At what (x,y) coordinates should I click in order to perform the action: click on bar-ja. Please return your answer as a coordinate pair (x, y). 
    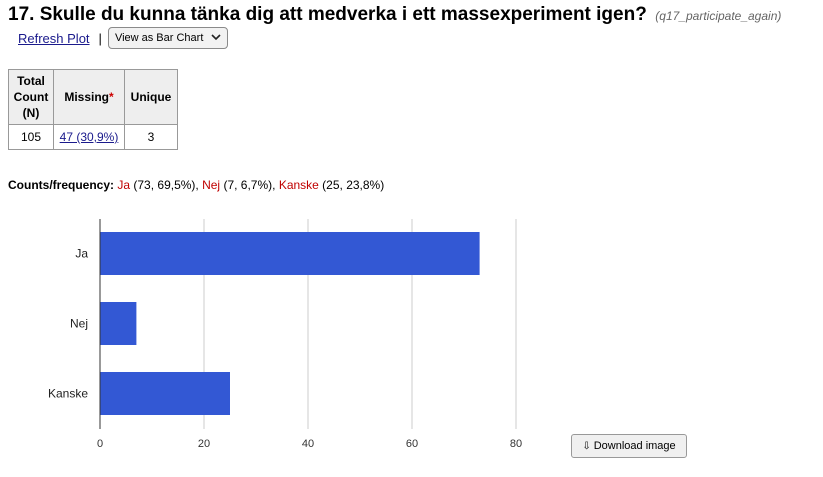
    Looking at the image, I should click on (290, 253).